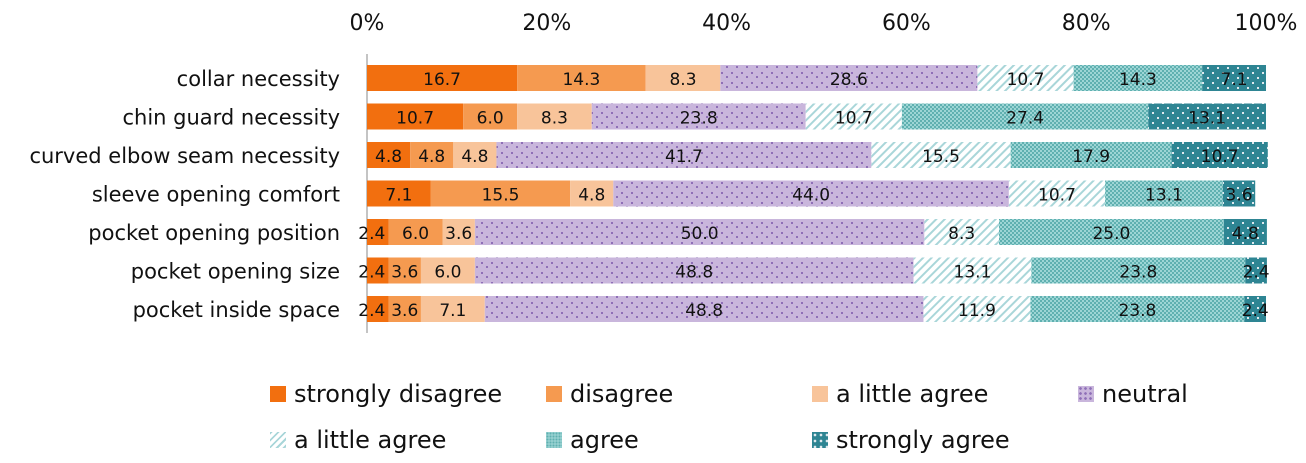 The height and width of the screenshot is (463, 1306). Describe the element at coordinates (214, 233) in the screenshot. I see `category-label: pocket opening position` at that location.